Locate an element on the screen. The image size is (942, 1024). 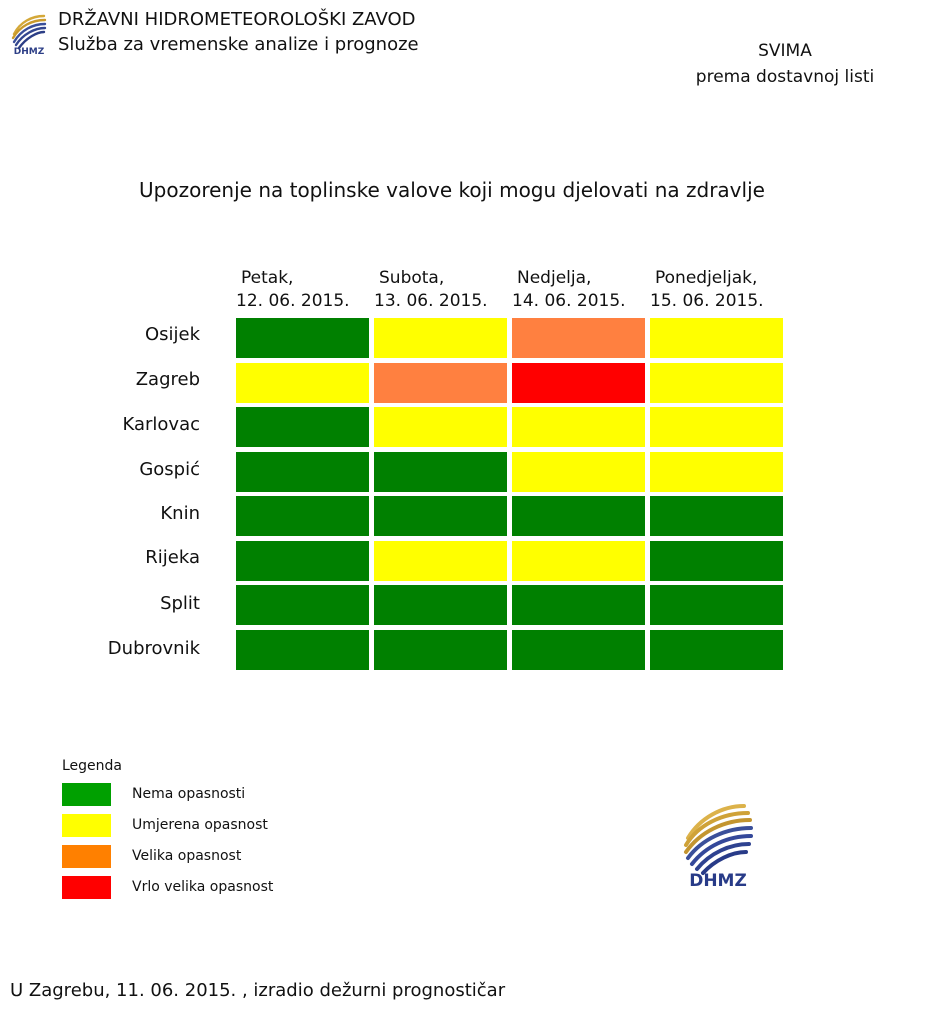
dhmz-logo-large-icon: DHMZ is located at coordinates (718, 846).